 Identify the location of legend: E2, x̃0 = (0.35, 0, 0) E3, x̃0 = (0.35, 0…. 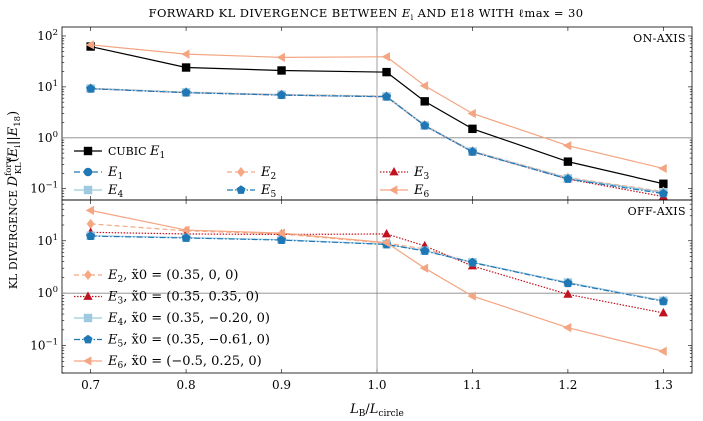
(172, 319).